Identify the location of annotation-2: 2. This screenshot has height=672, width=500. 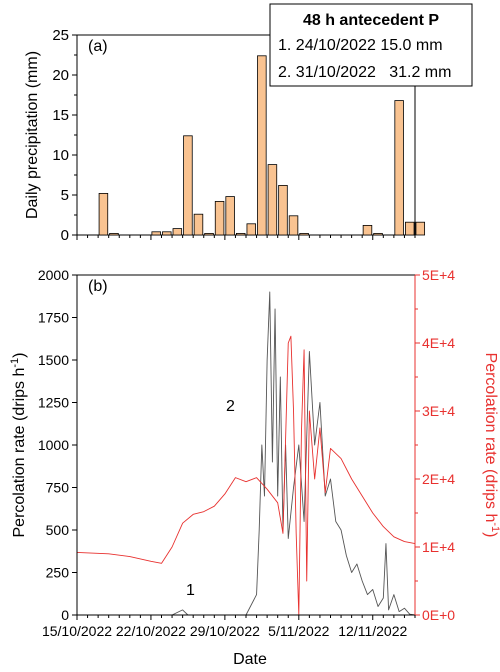
(230, 406).